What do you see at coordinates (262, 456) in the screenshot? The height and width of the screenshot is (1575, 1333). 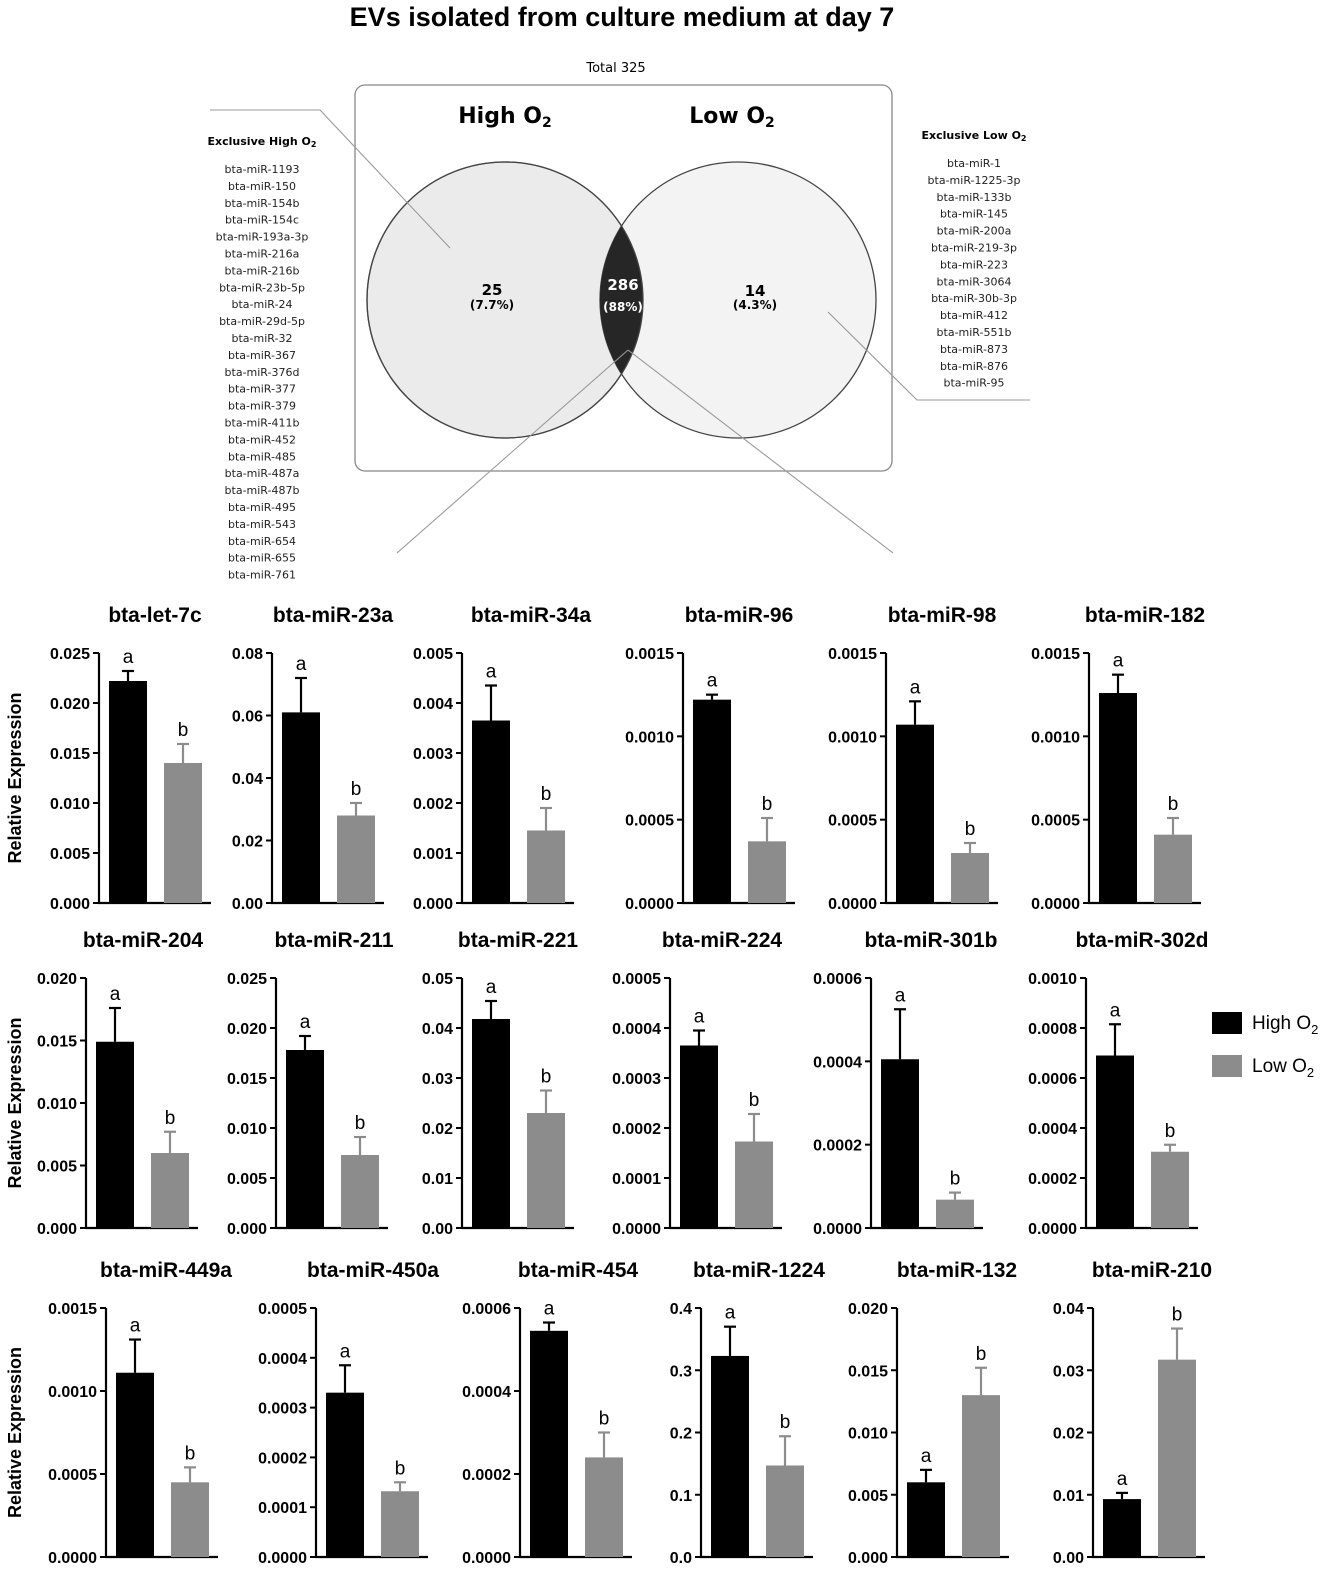 I see `mirna-list-item: bta-miR-485` at bounding box center [262, 456].